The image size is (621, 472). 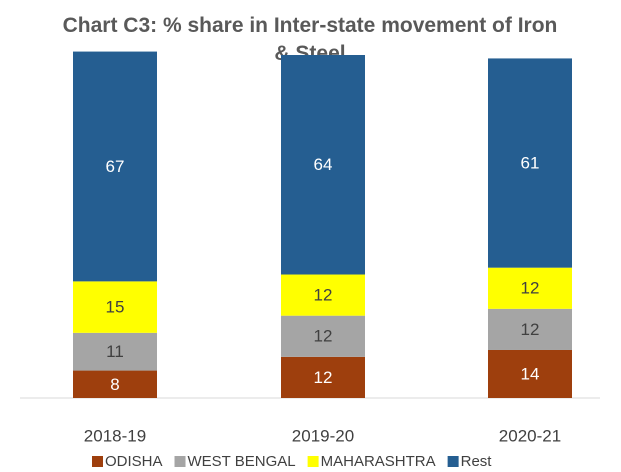 I want to click on value-label: 61, so click(x=530, y=163).